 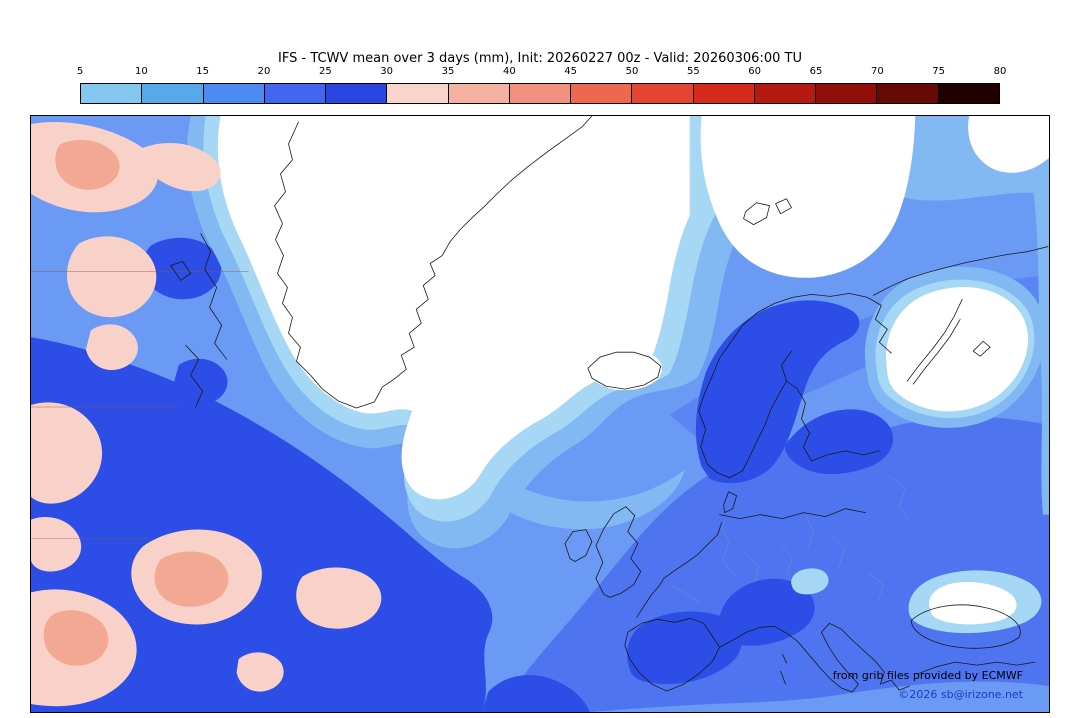 I want to click on credit-ecmwf: from grib files provided by ECMWF, so click(x=927, y=675).